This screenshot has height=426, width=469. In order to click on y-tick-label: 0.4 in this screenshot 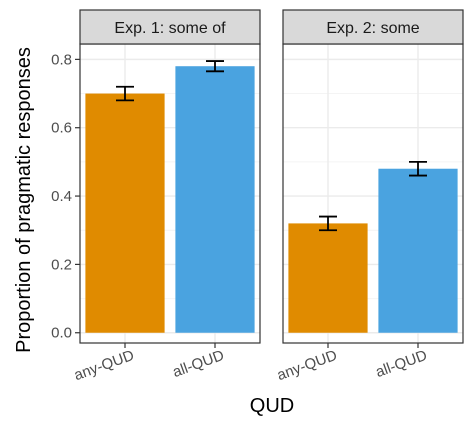, I will do `click(61, 196)`.